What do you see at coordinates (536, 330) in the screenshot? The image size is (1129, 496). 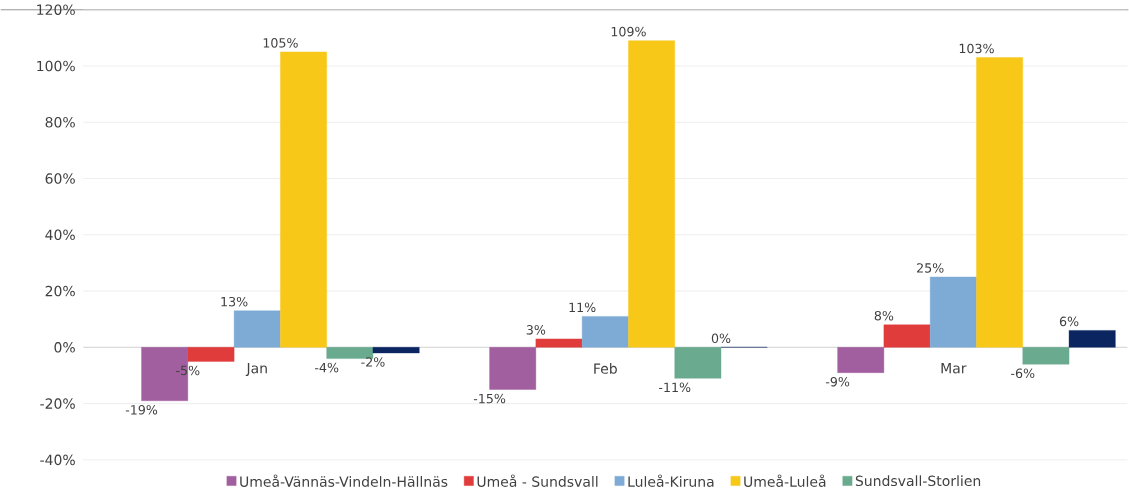 I see `data-label: 3%` at bounding box center [536, 330].